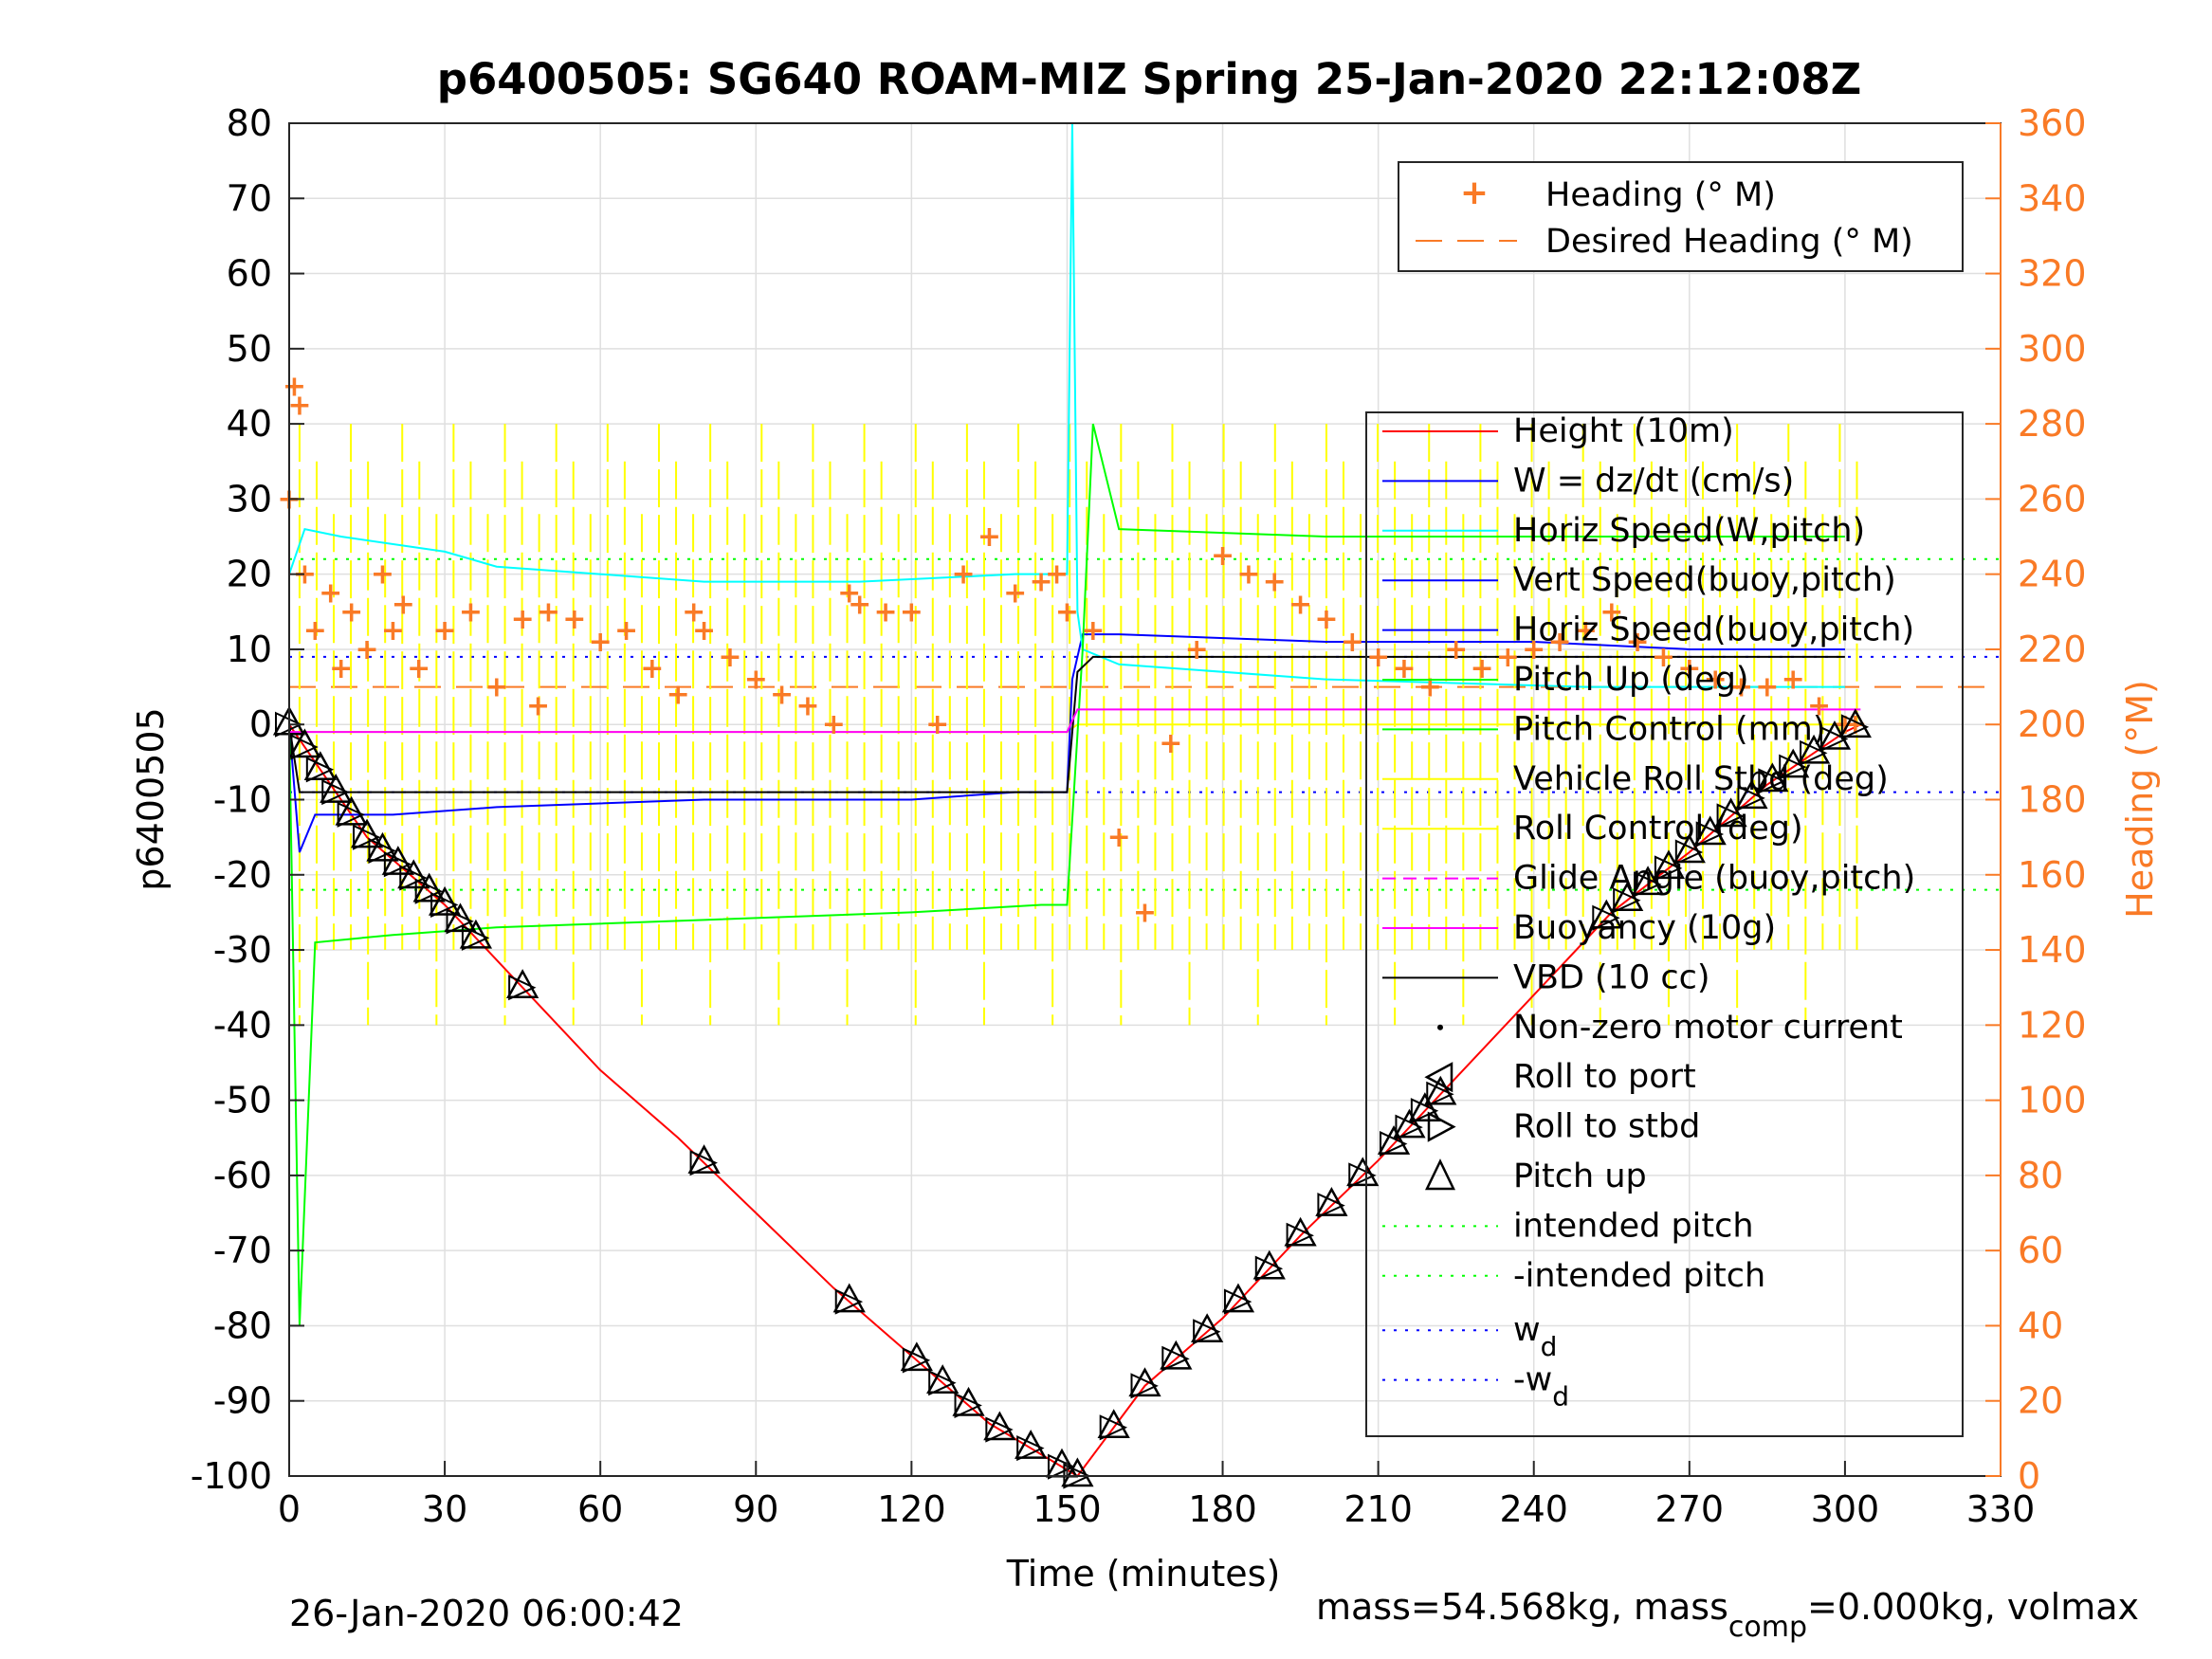 This screenshot has width=2212, height=1659. What do you see at coordinates (242, 800) in the screenshot?
I see `y-tick-label: -10` at bounding box center [242, 800].